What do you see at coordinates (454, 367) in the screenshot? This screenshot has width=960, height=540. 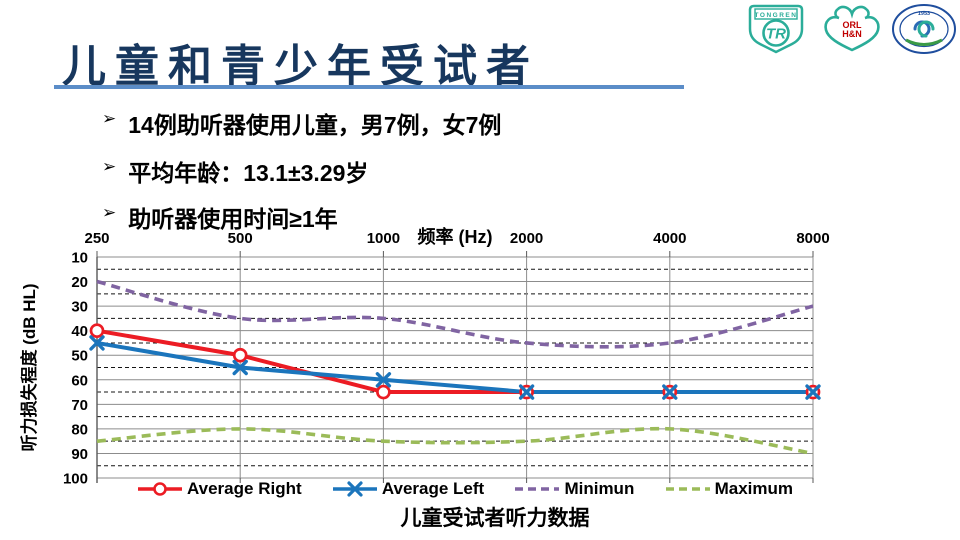 I see `series-line-average-left` at bounding box center [454, 367].